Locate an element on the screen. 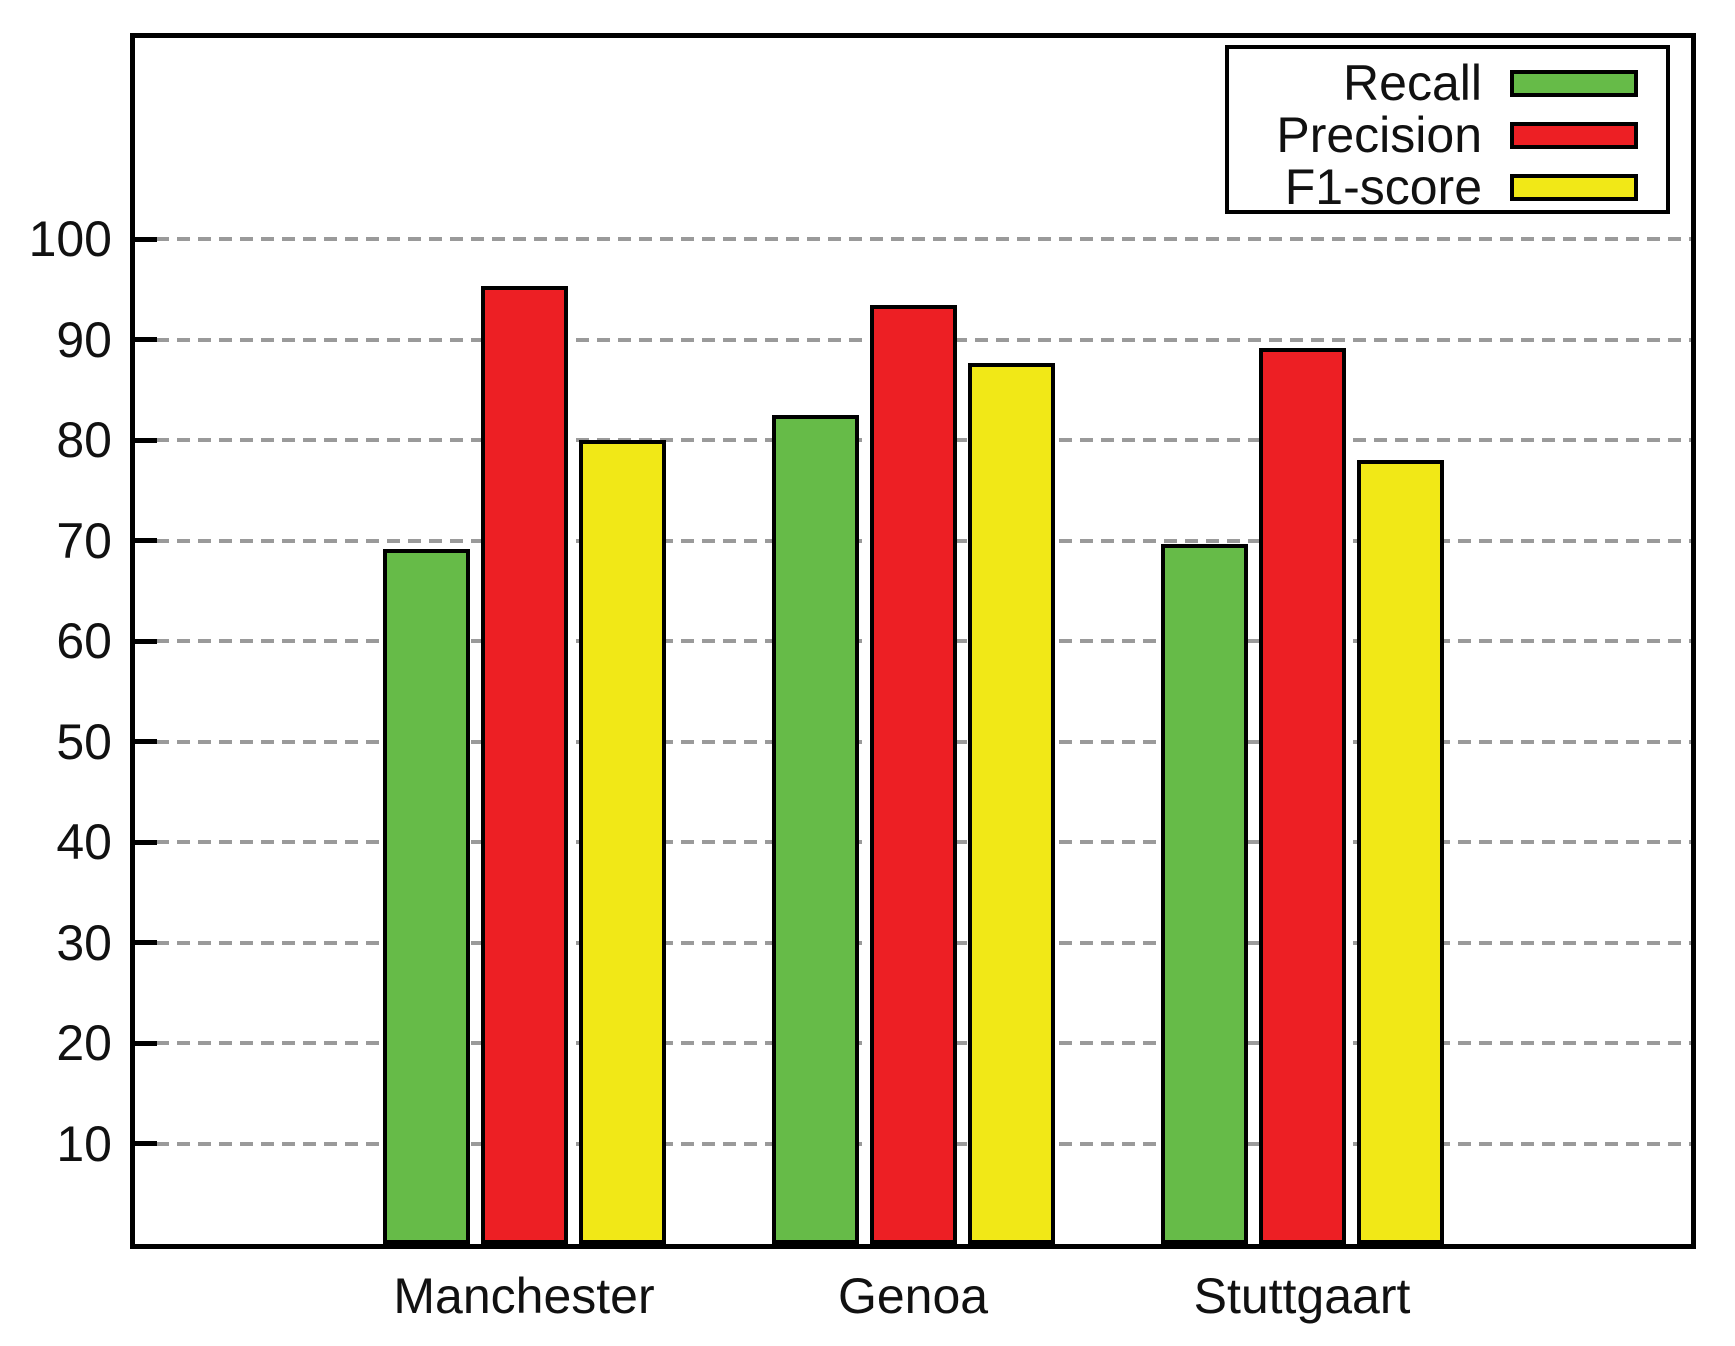  legend-item-recall: Recall is located at coordinates (1447, 83).